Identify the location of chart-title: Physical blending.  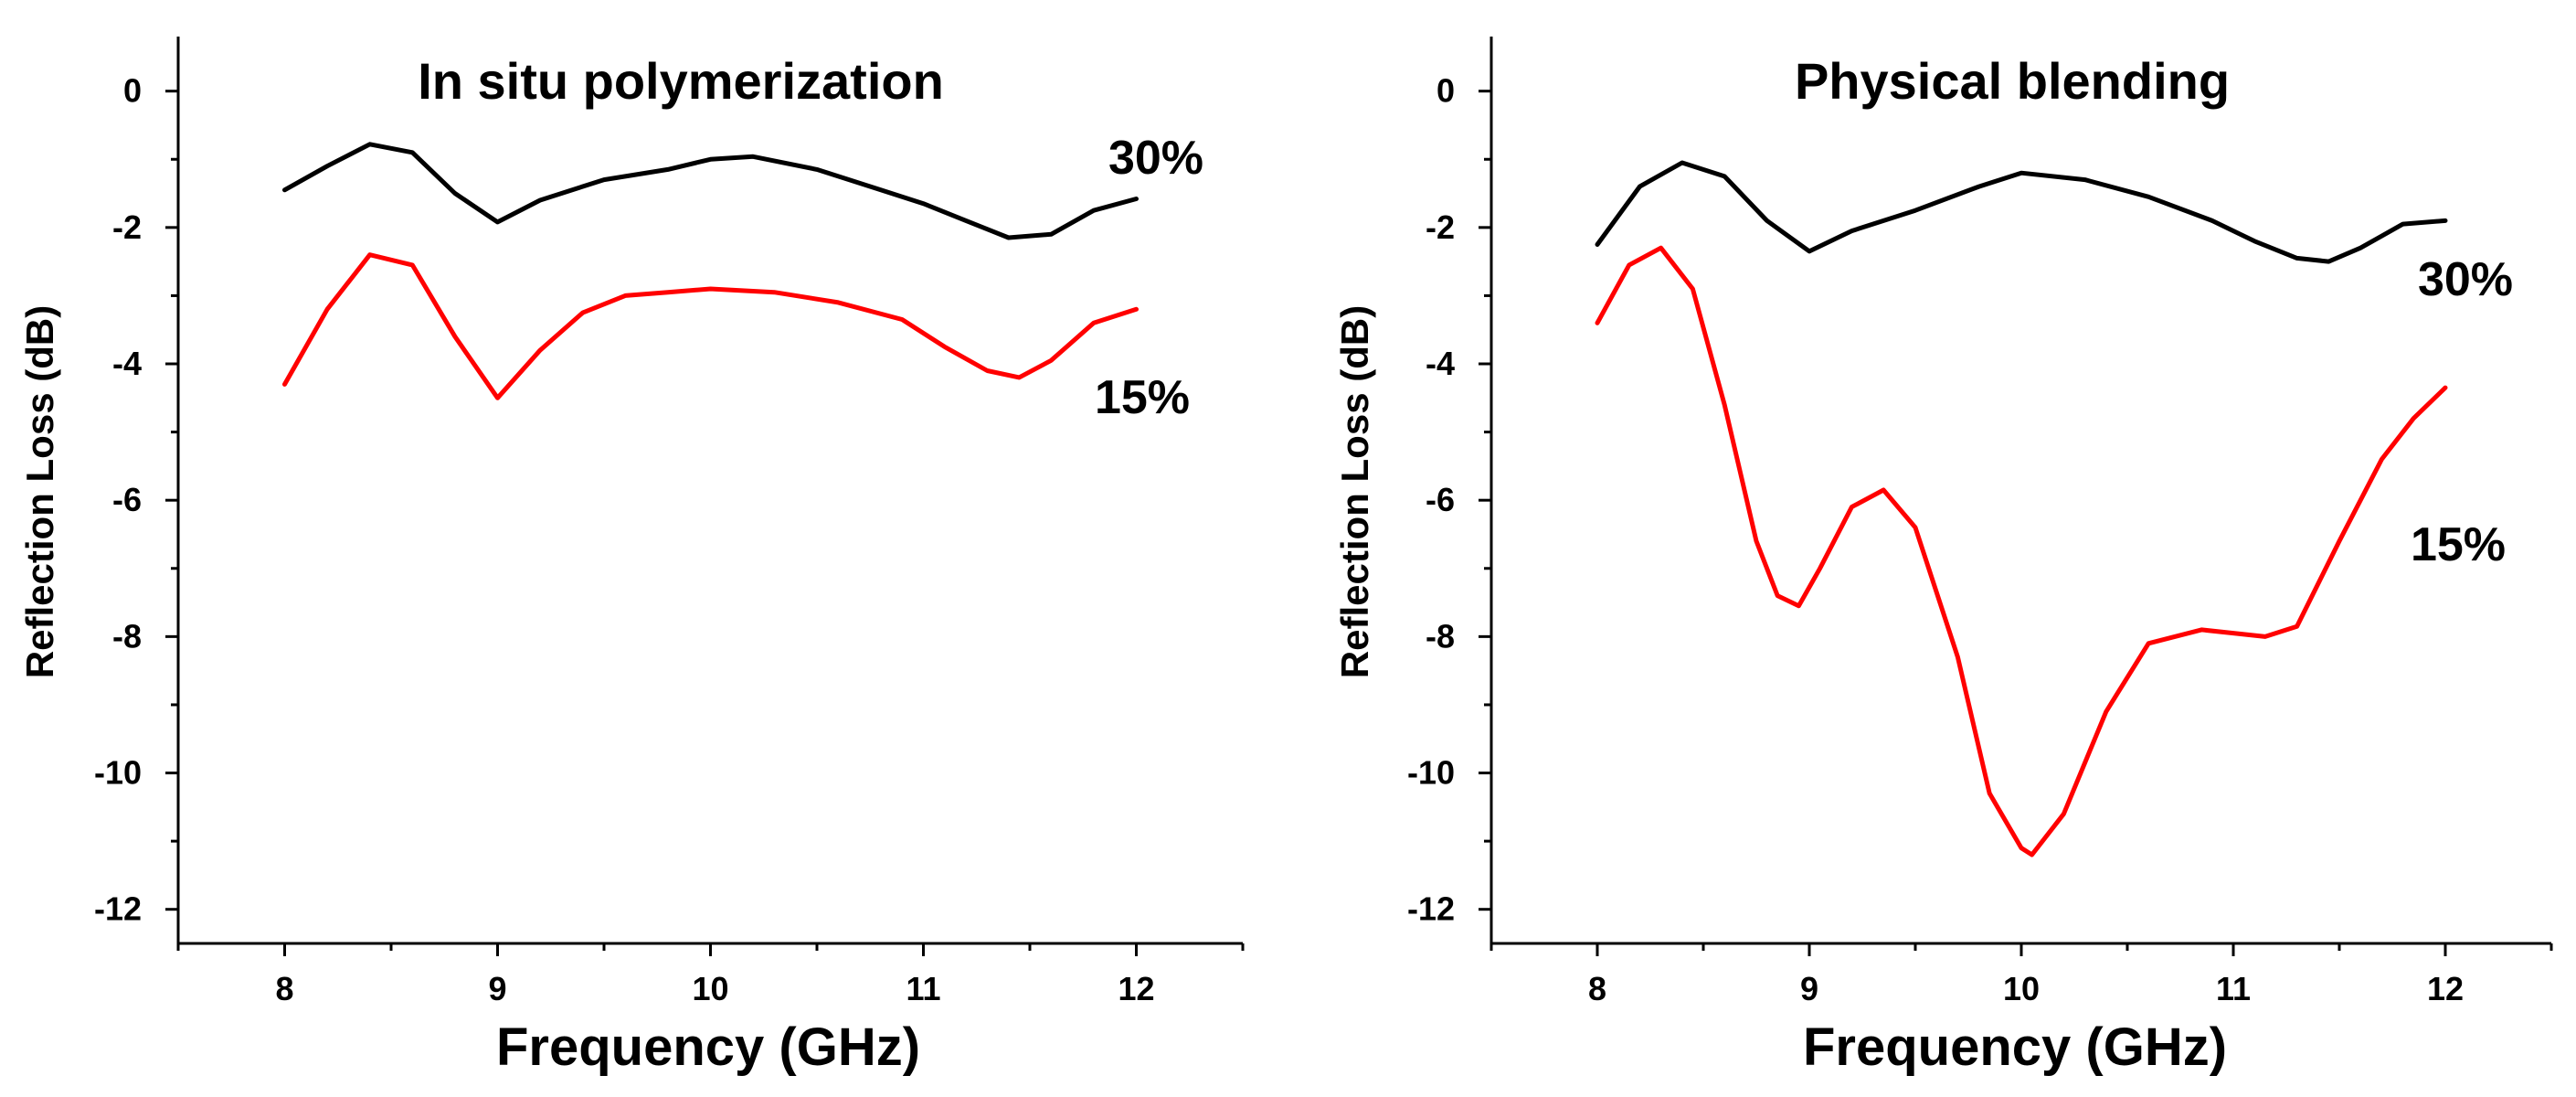
(2012, 81).